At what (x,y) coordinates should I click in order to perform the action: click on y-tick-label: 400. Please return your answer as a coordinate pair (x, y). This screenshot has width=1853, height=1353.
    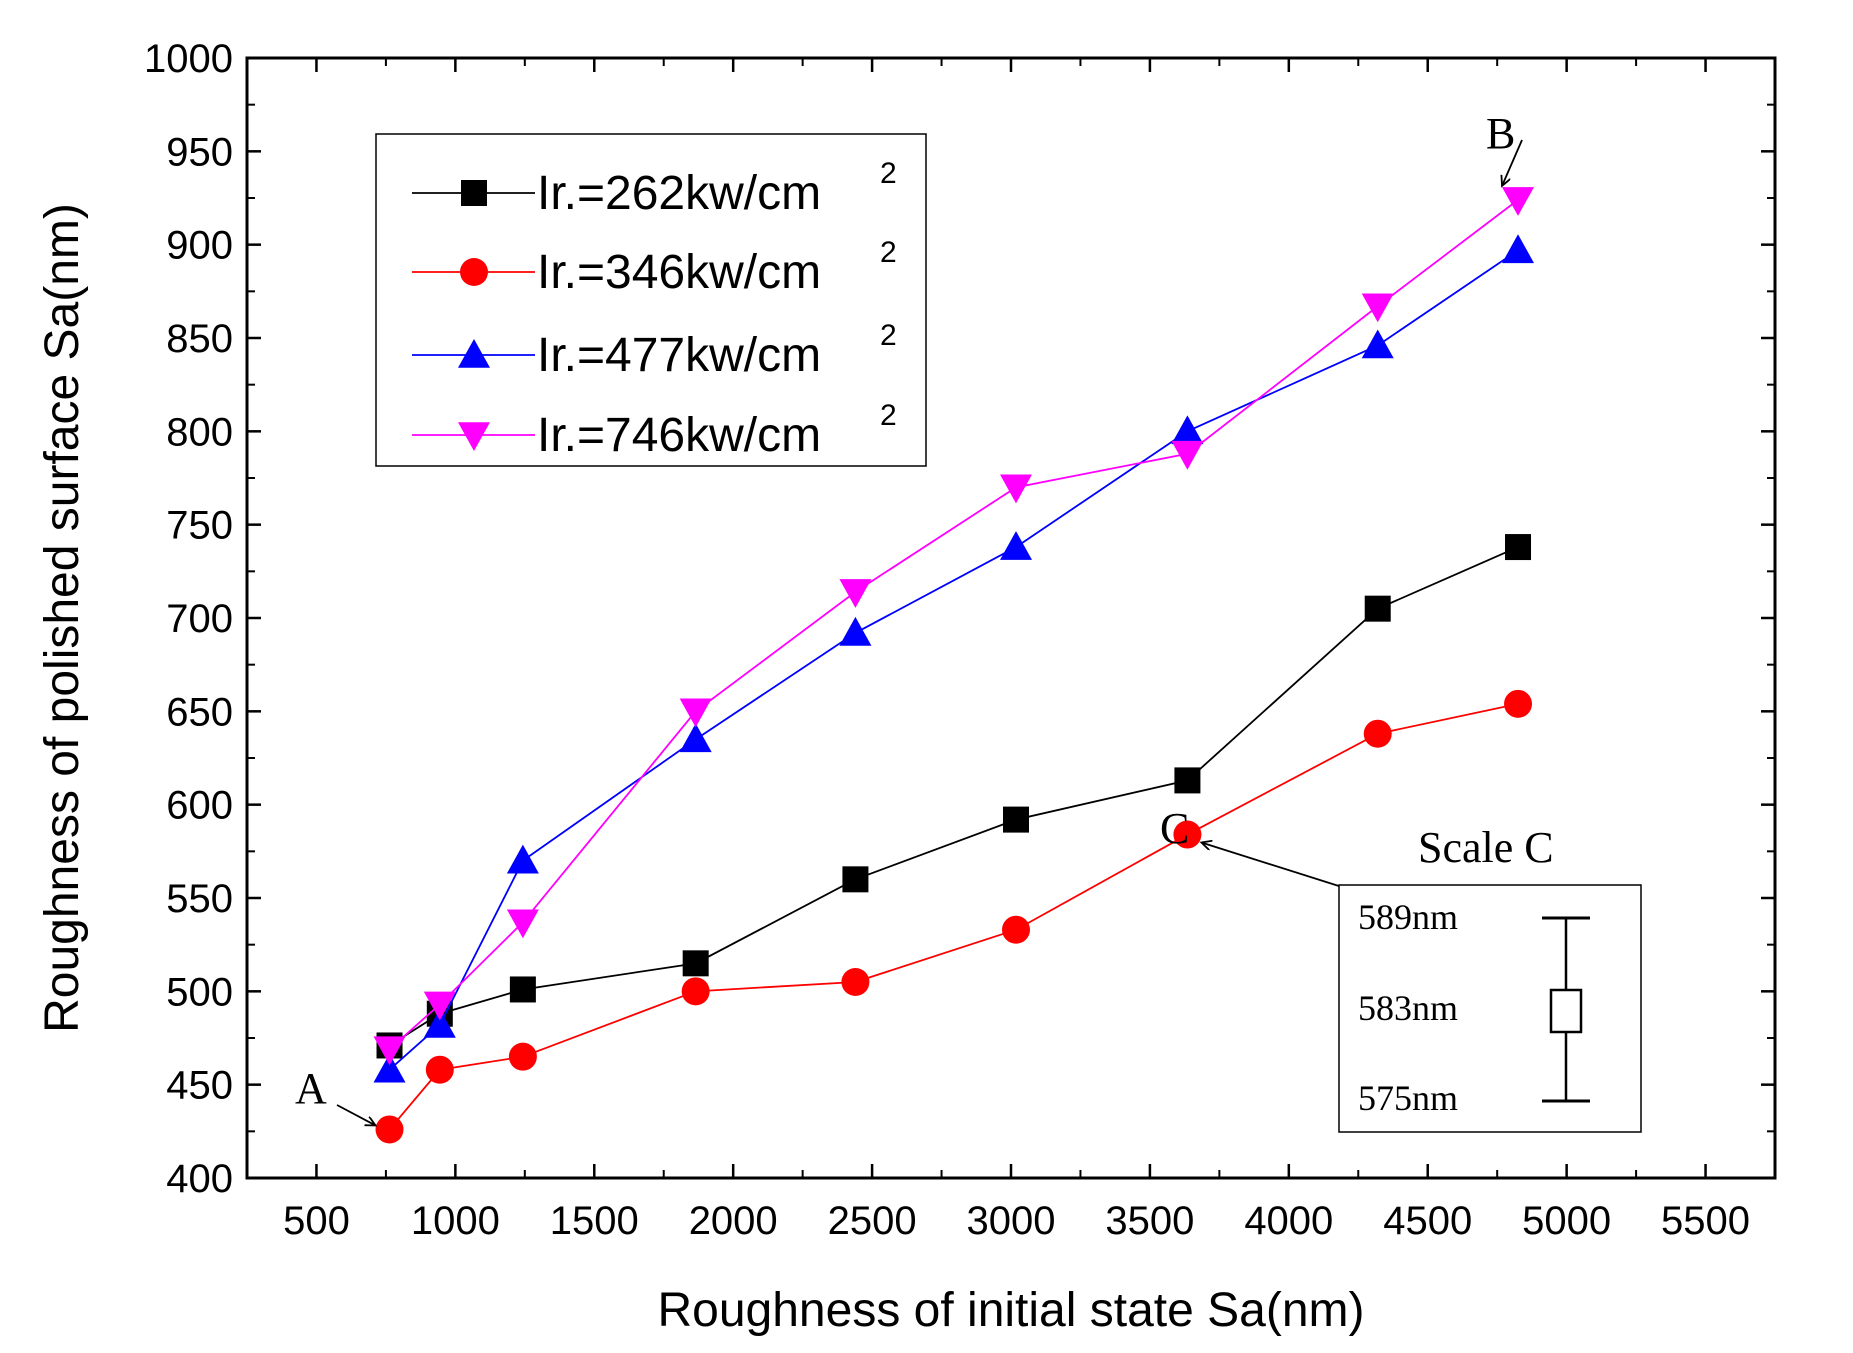
    Looking at the image, I should click on (199, 1179).